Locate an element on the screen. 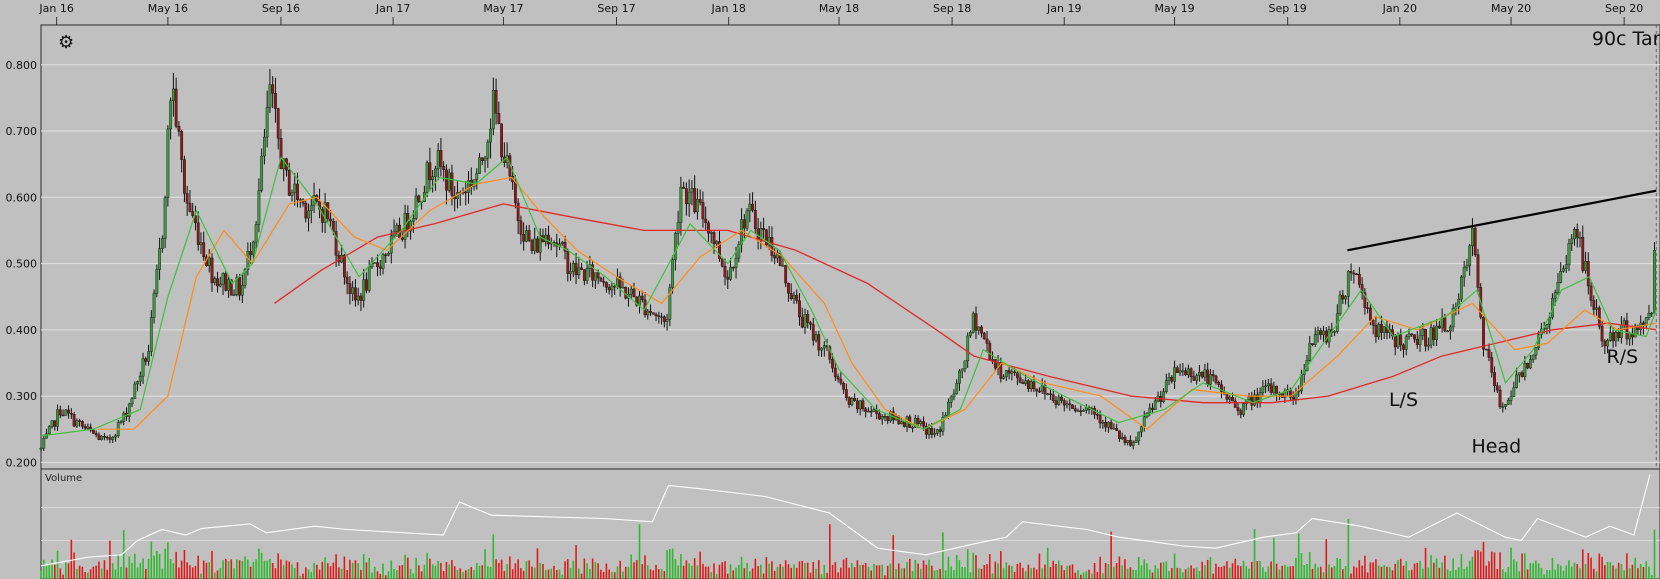 This screenshot has width=1660, height=579. gear-icon: ⚙ is located at coordinates (66, 42).